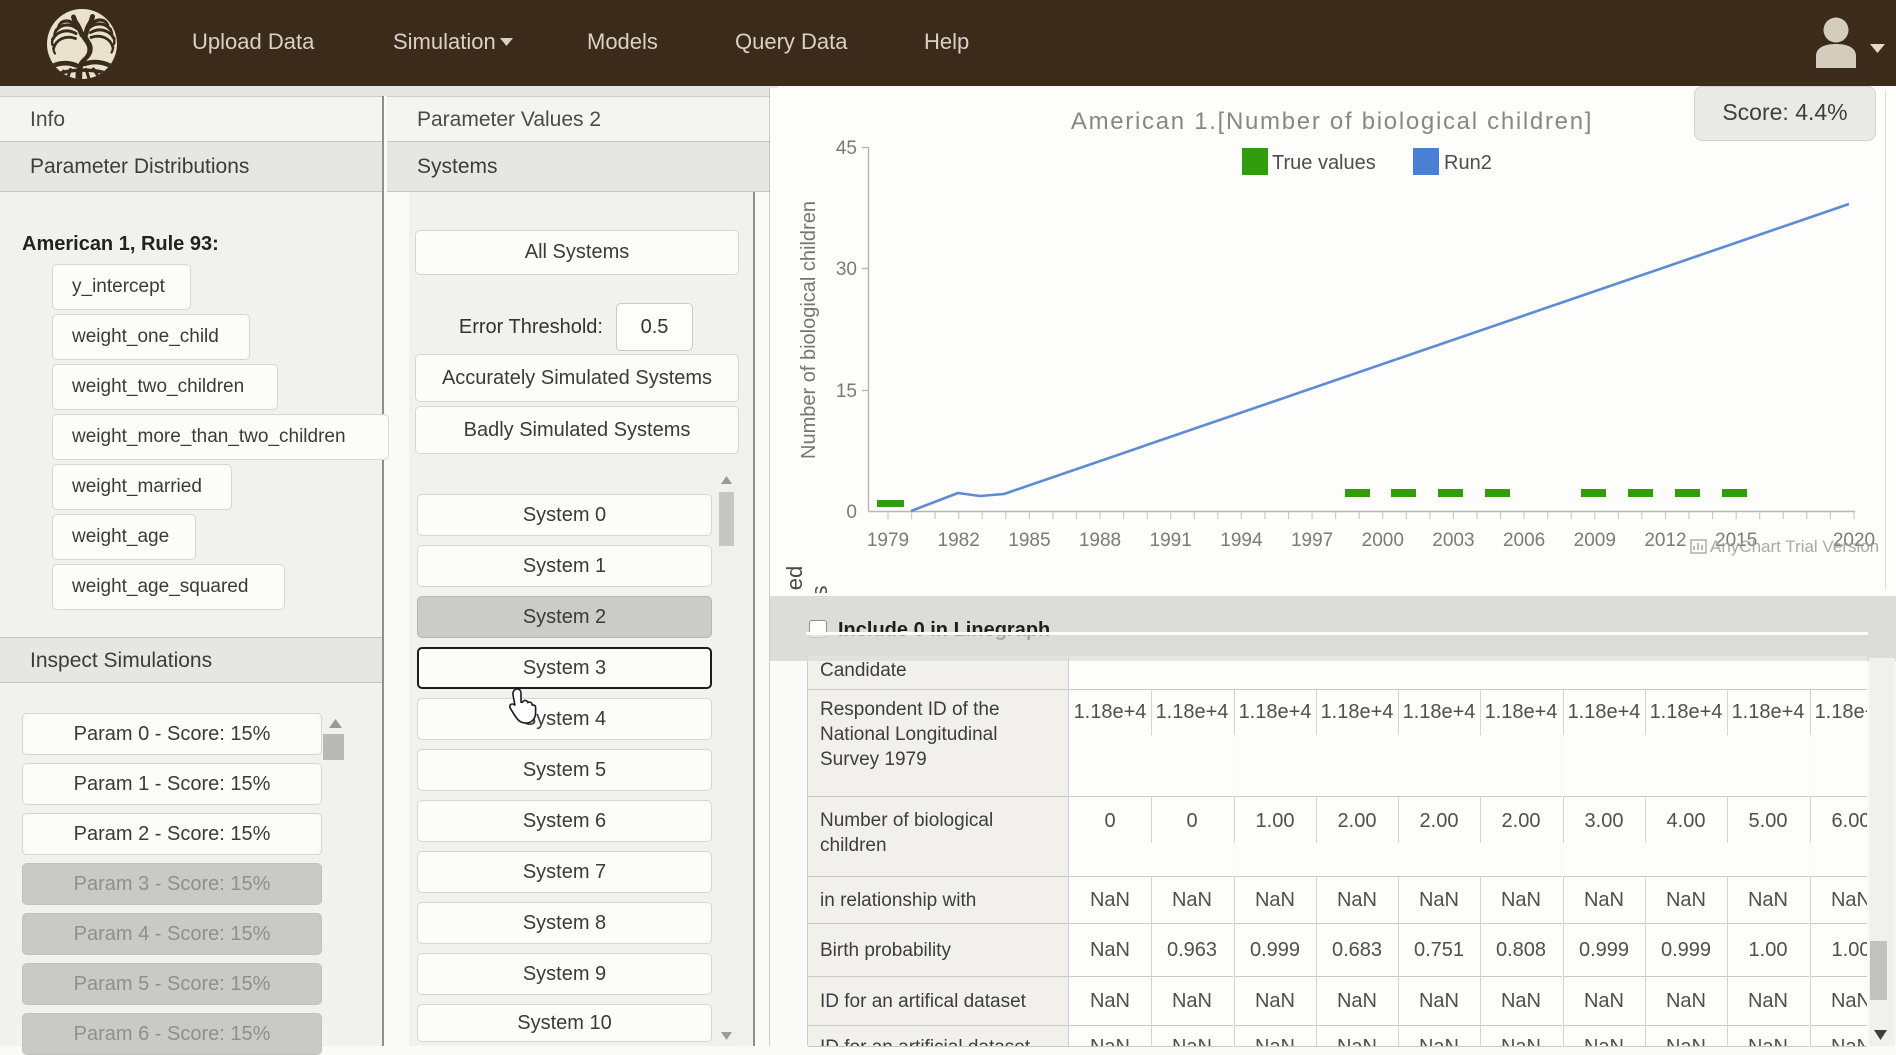 This screenshot has width=1896, height=1055. Describe the element at coordinates (846, 148) in the screenshot. I see `svg-text: 45` at that location.